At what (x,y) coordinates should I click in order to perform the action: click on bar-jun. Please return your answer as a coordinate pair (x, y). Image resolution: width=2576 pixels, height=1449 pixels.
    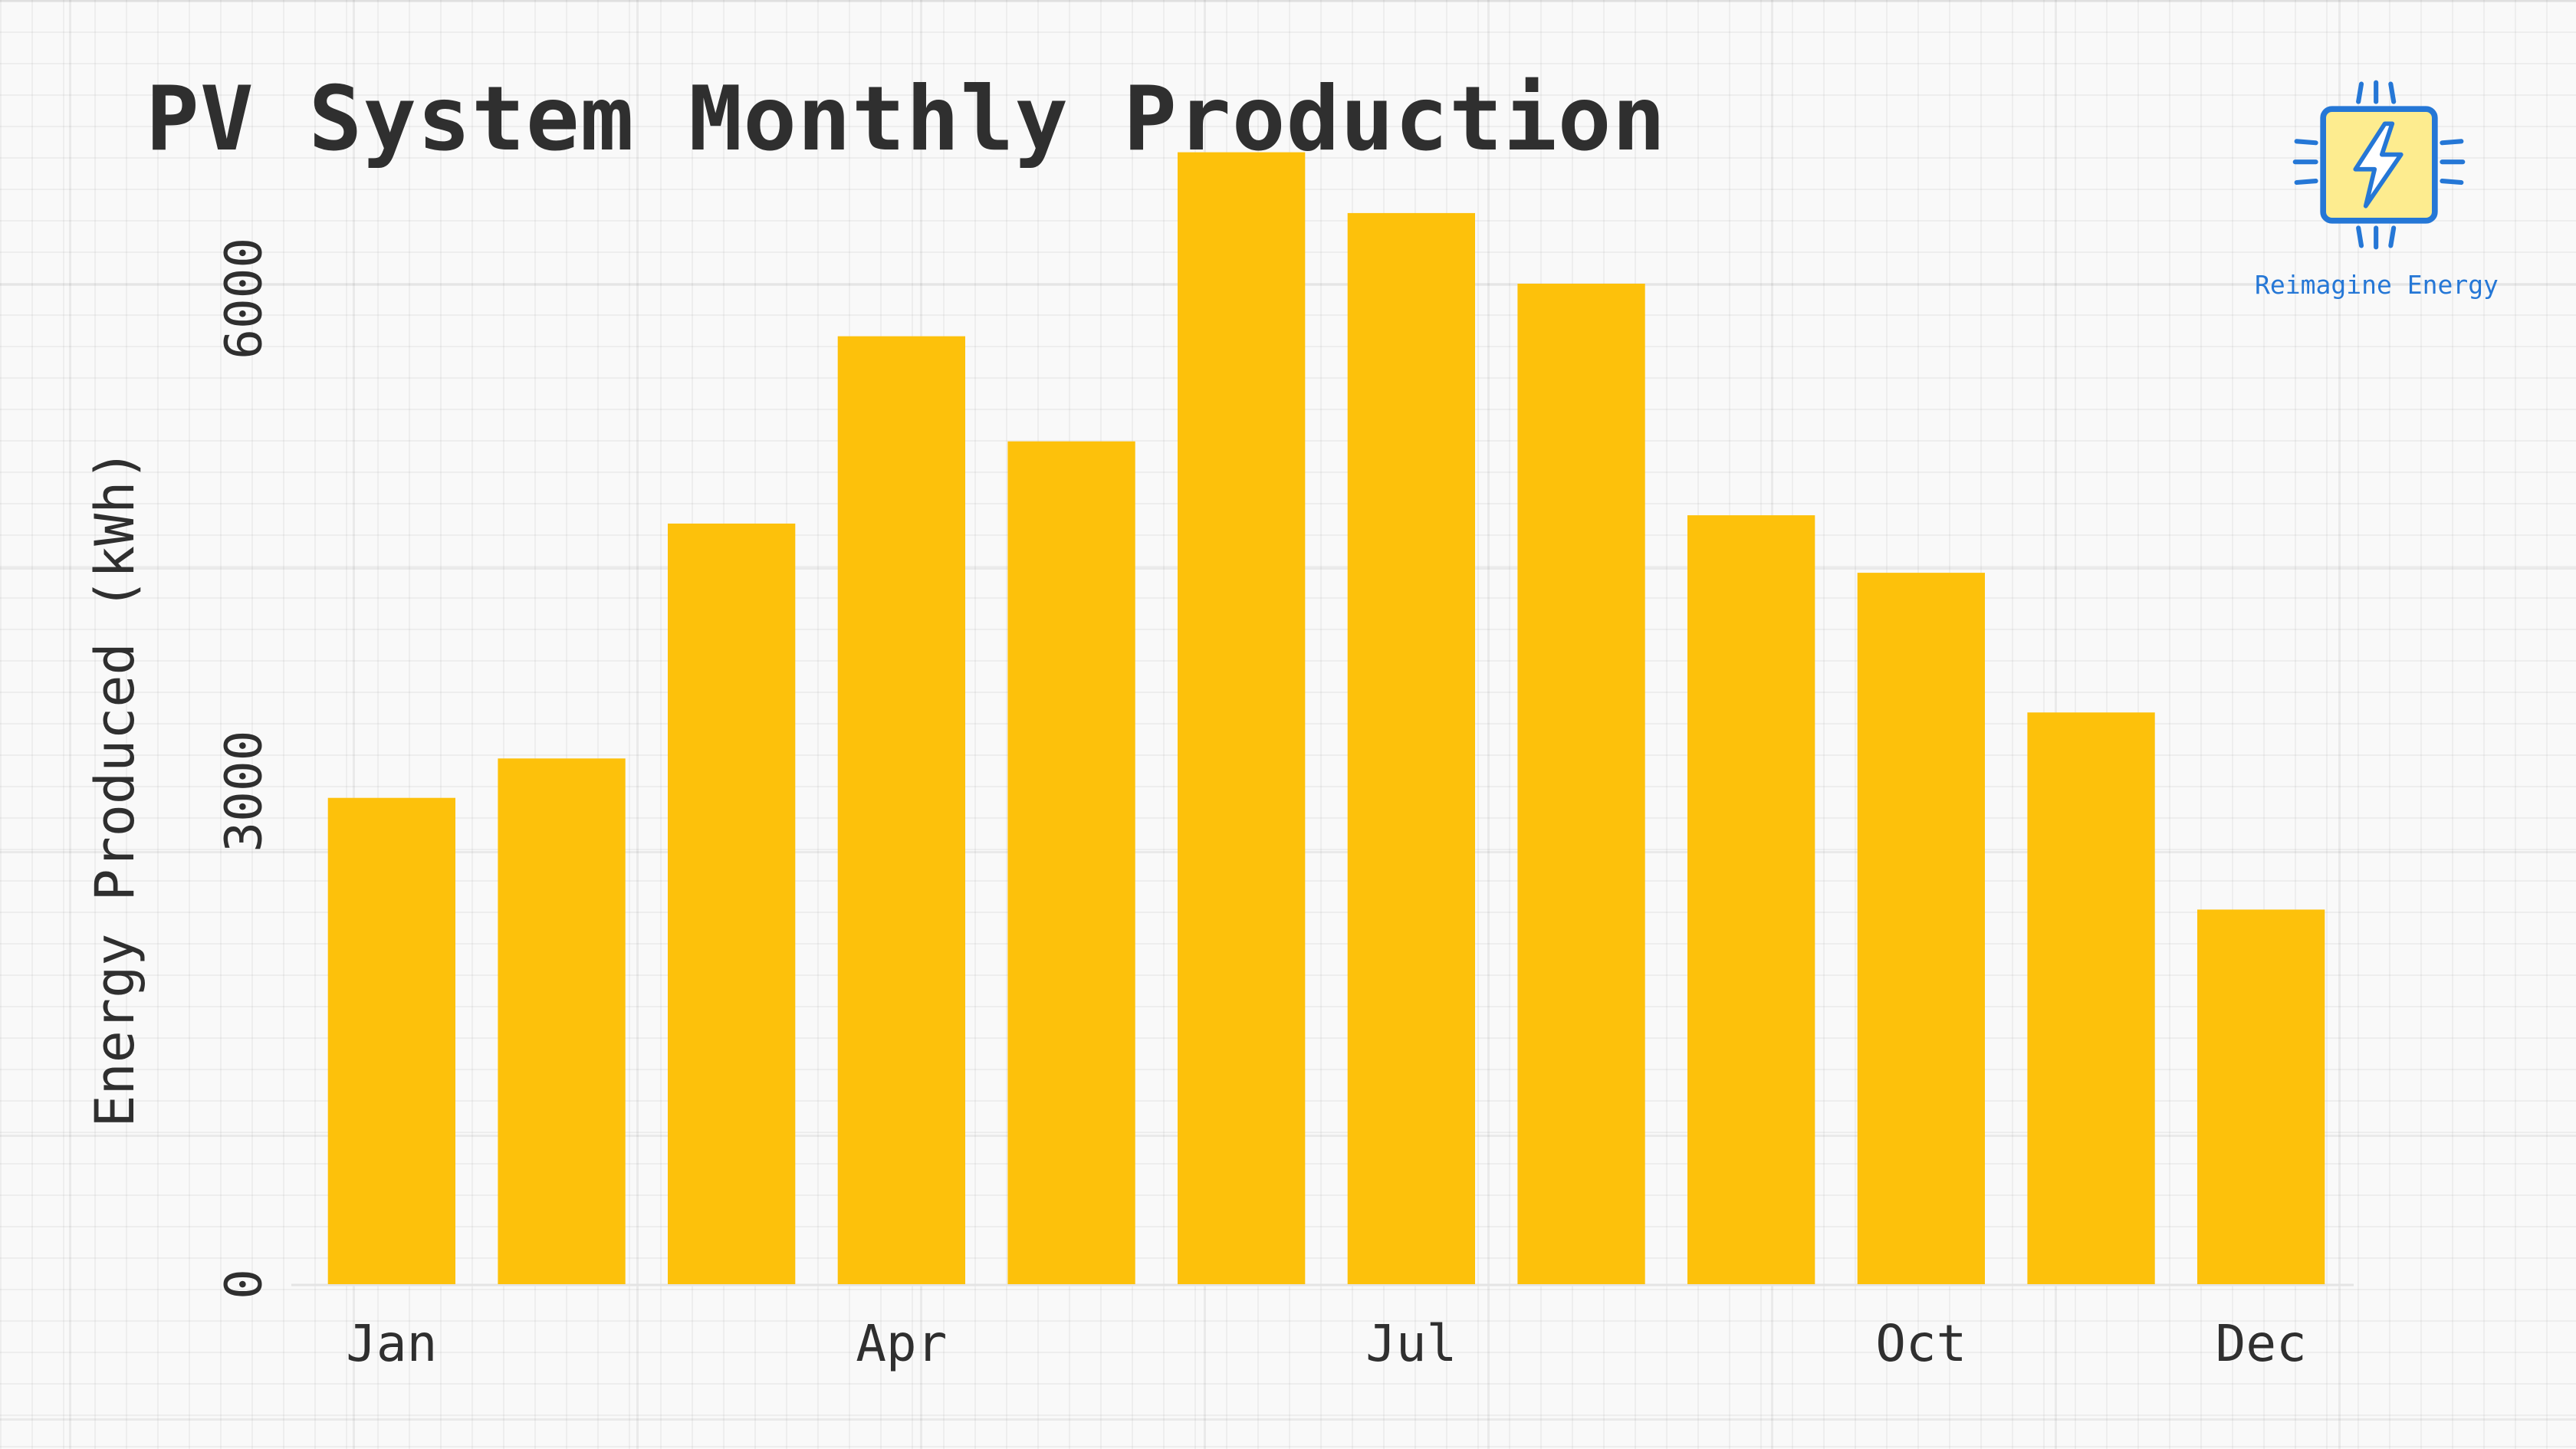
    Looking at the image, I should click on (1242, 718).